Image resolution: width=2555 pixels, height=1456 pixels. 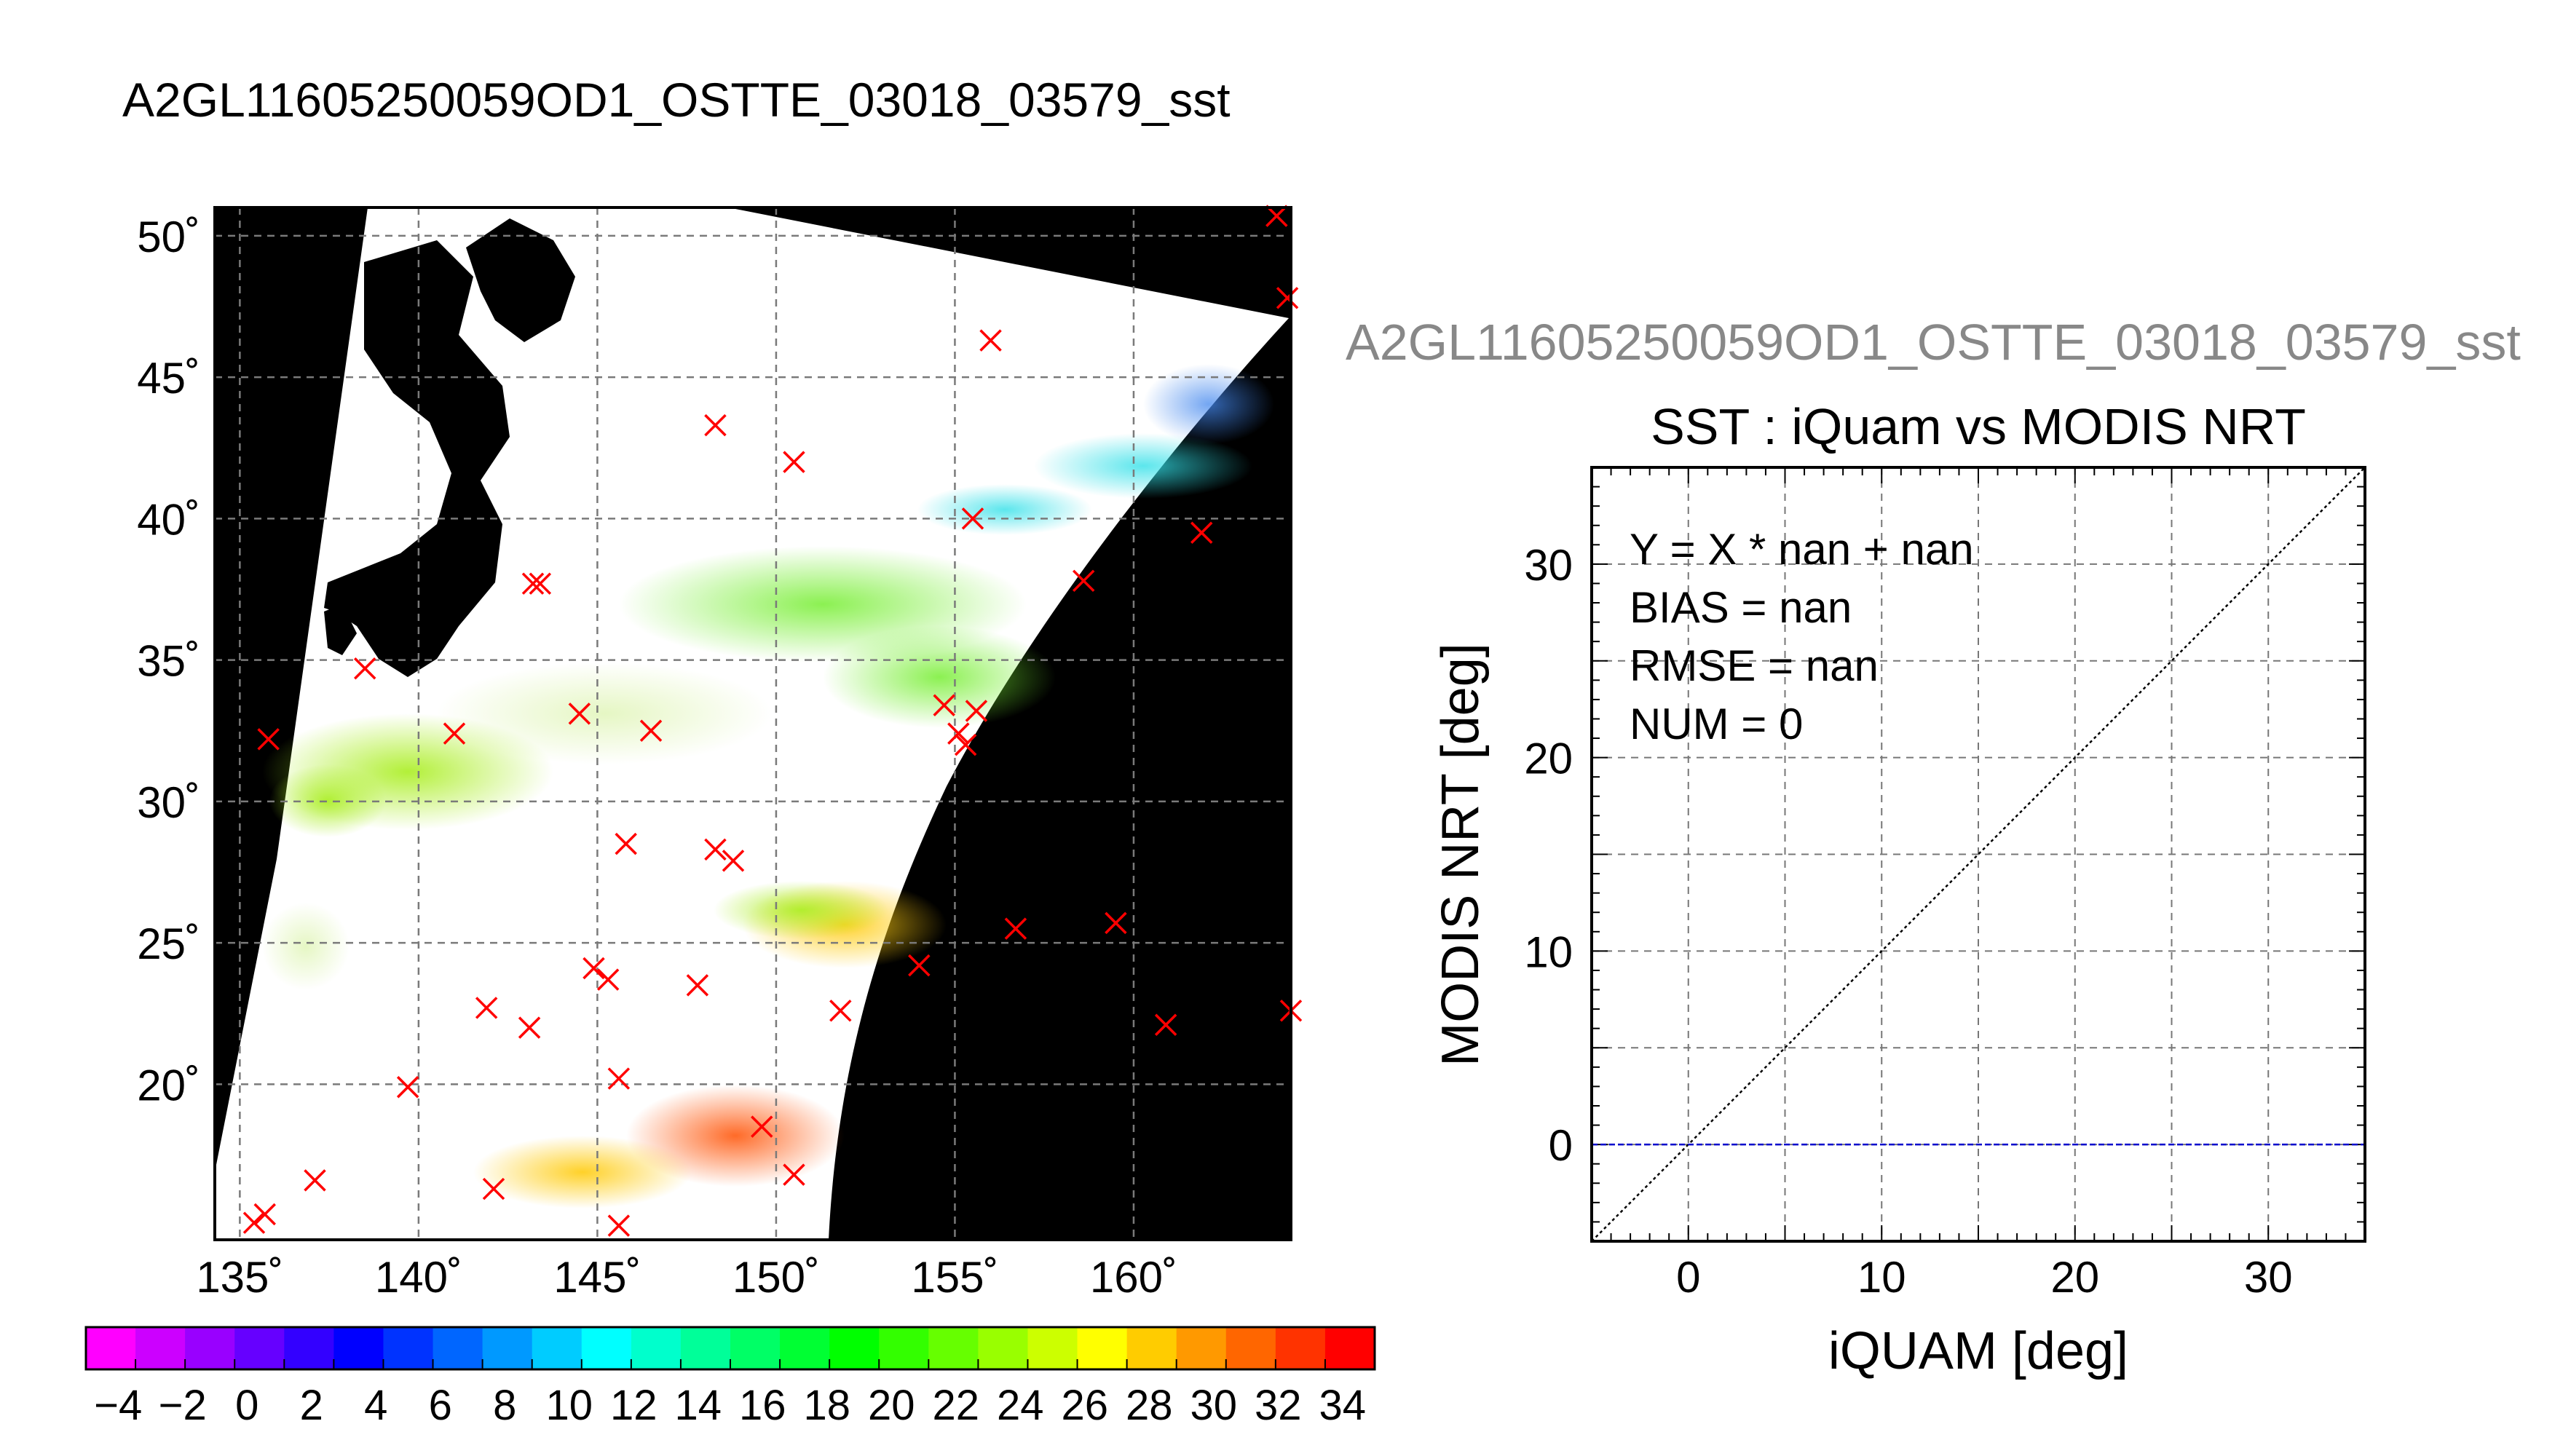 What do you see at coordinates (1984, 1277) in the screenshot?
I see `x-tick-labels: 0 10 20 30` at bounding box center [1984, 1277].